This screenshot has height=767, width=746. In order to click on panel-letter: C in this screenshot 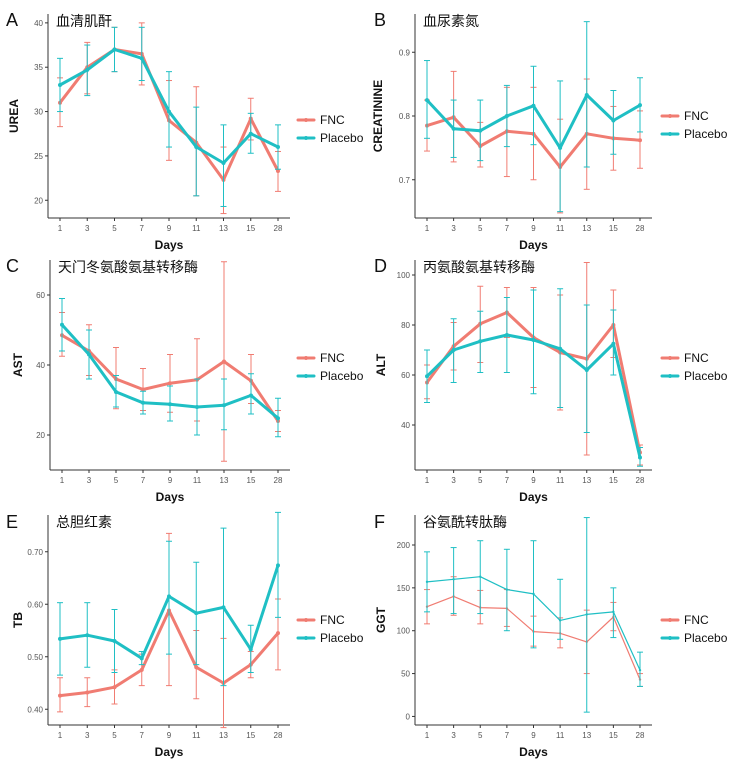, I will do `click(12, 266)`.